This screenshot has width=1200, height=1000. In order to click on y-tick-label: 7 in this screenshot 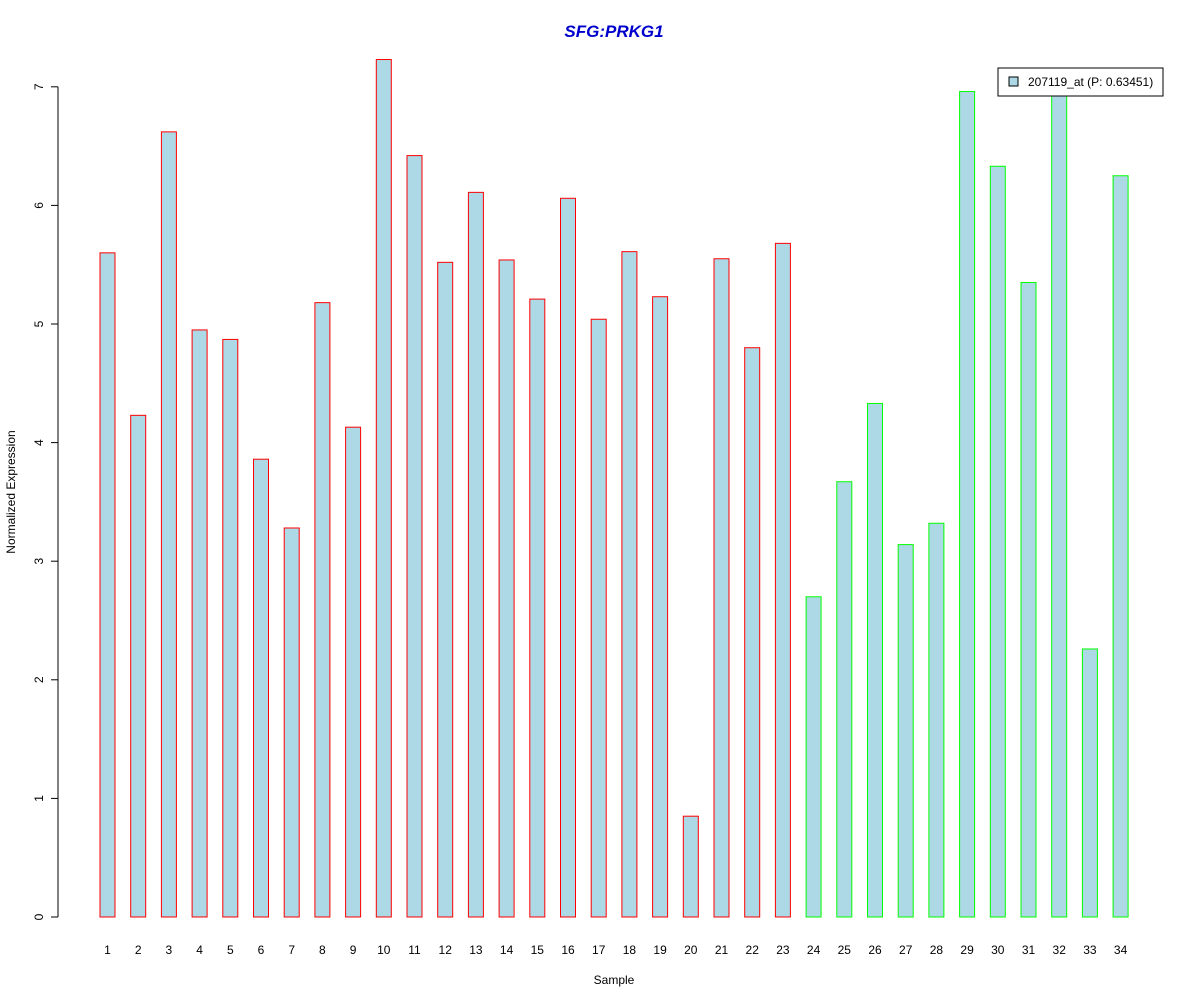, I will do `click(39, 86)`.